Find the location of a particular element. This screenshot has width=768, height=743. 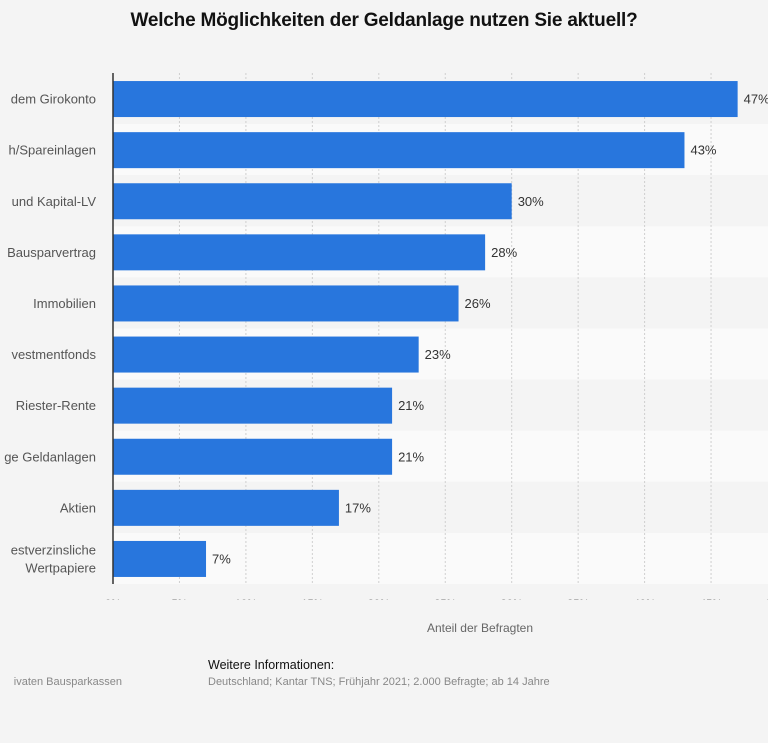

x-tick-label: 5% is located at coordinates (179, 599).